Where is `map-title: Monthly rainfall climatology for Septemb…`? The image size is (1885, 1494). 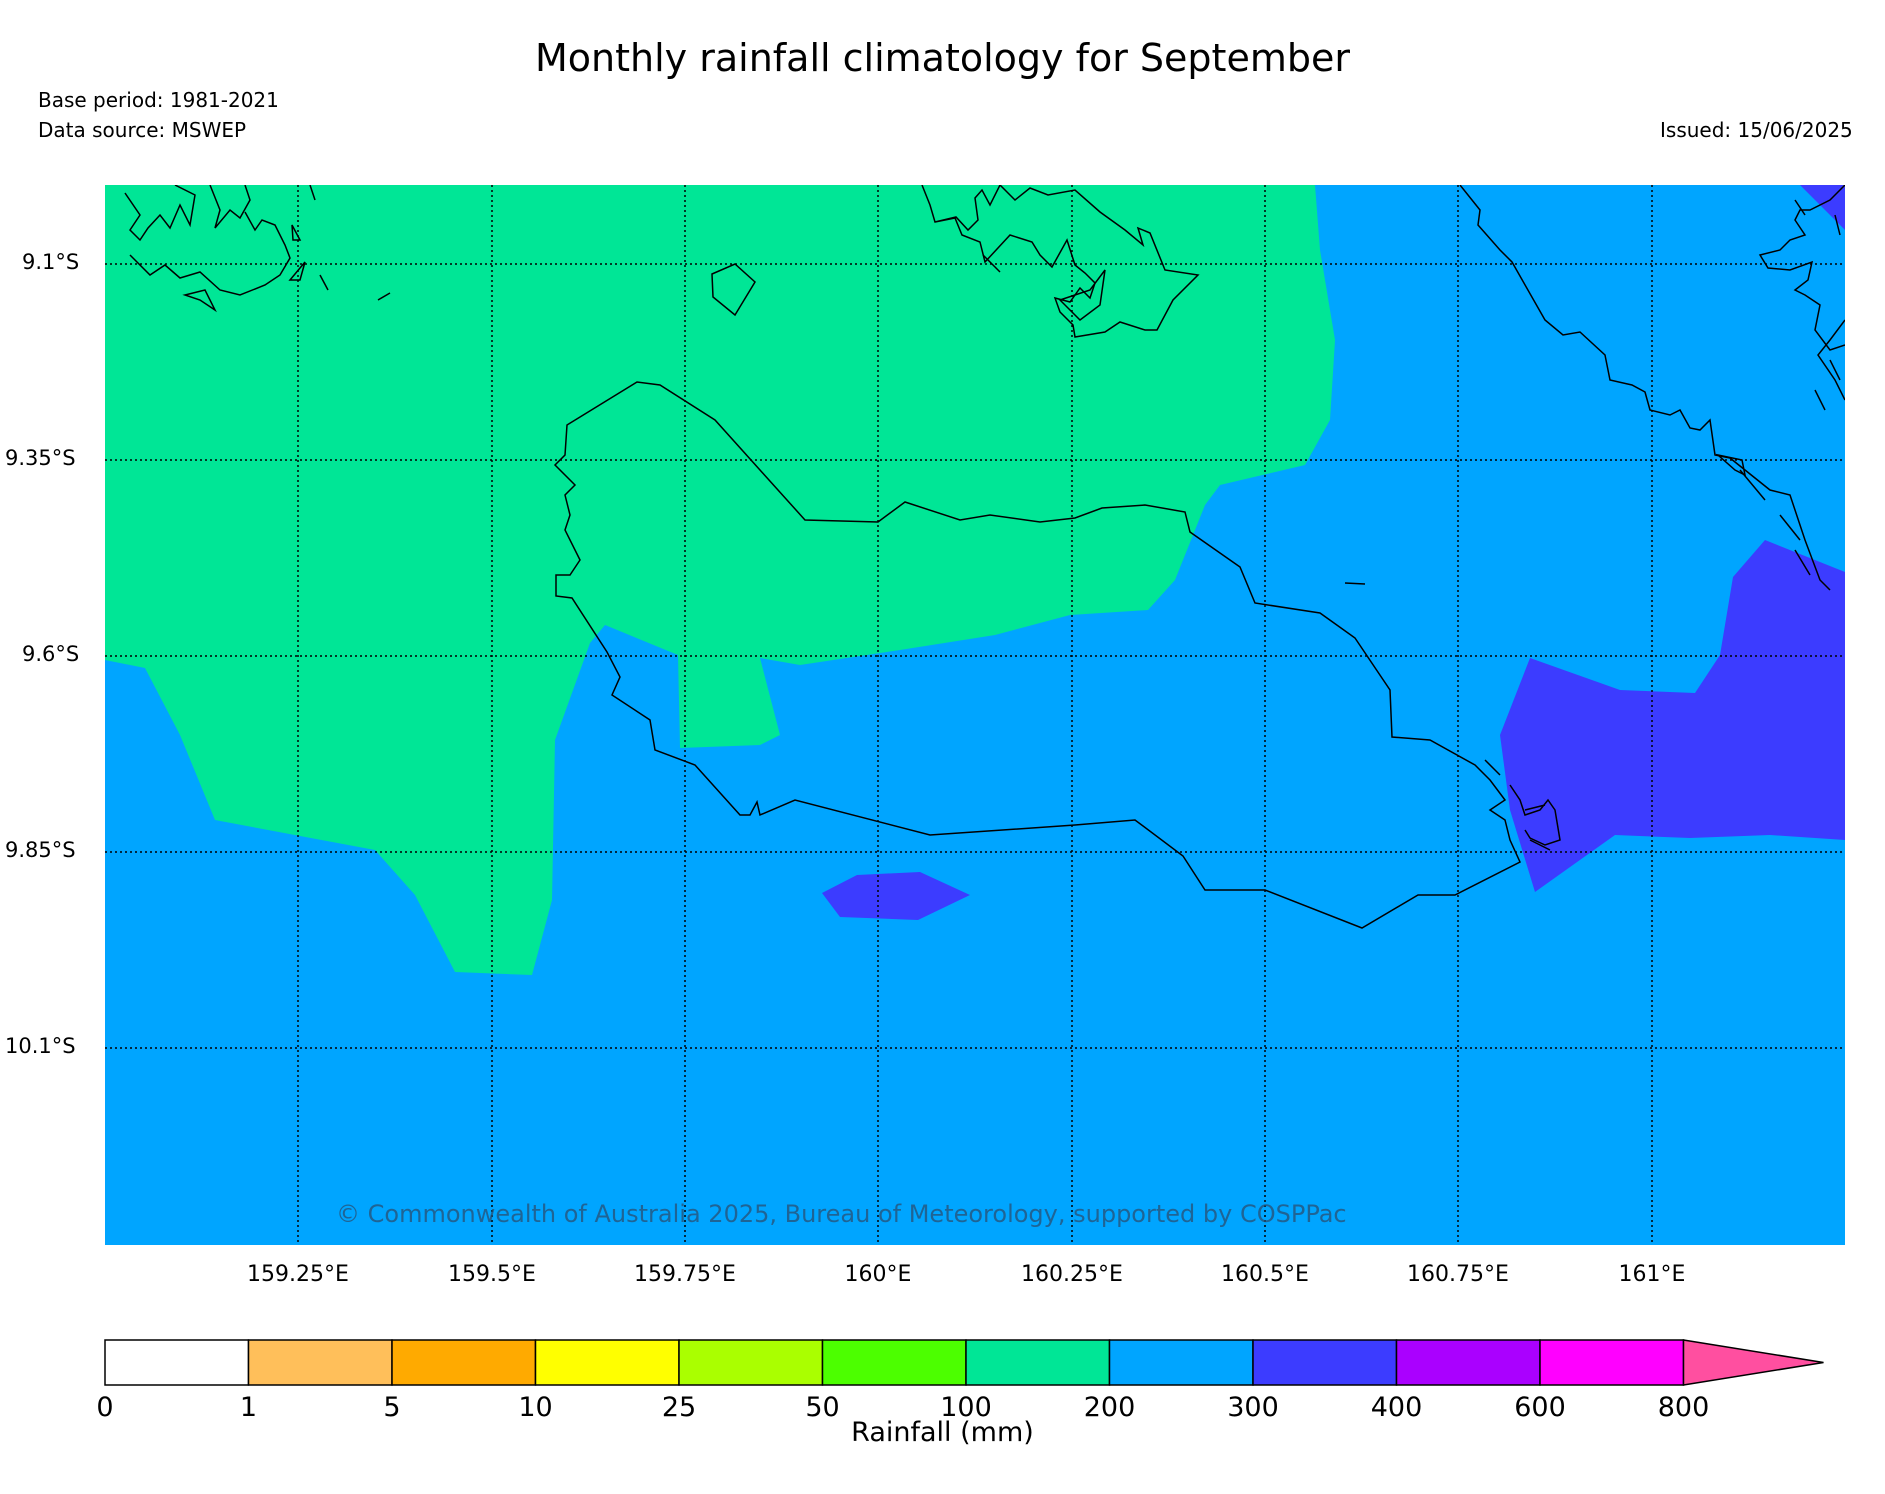 map-title: Monthly rainfall climatology for Septemb… is located at coordinates (942, 58).